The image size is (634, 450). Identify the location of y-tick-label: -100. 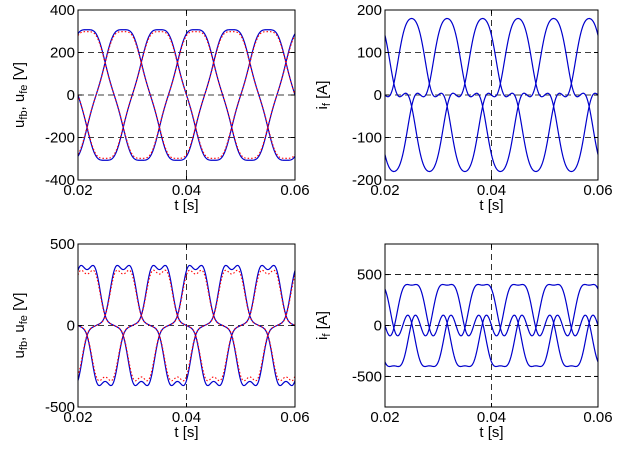
(367, 138).